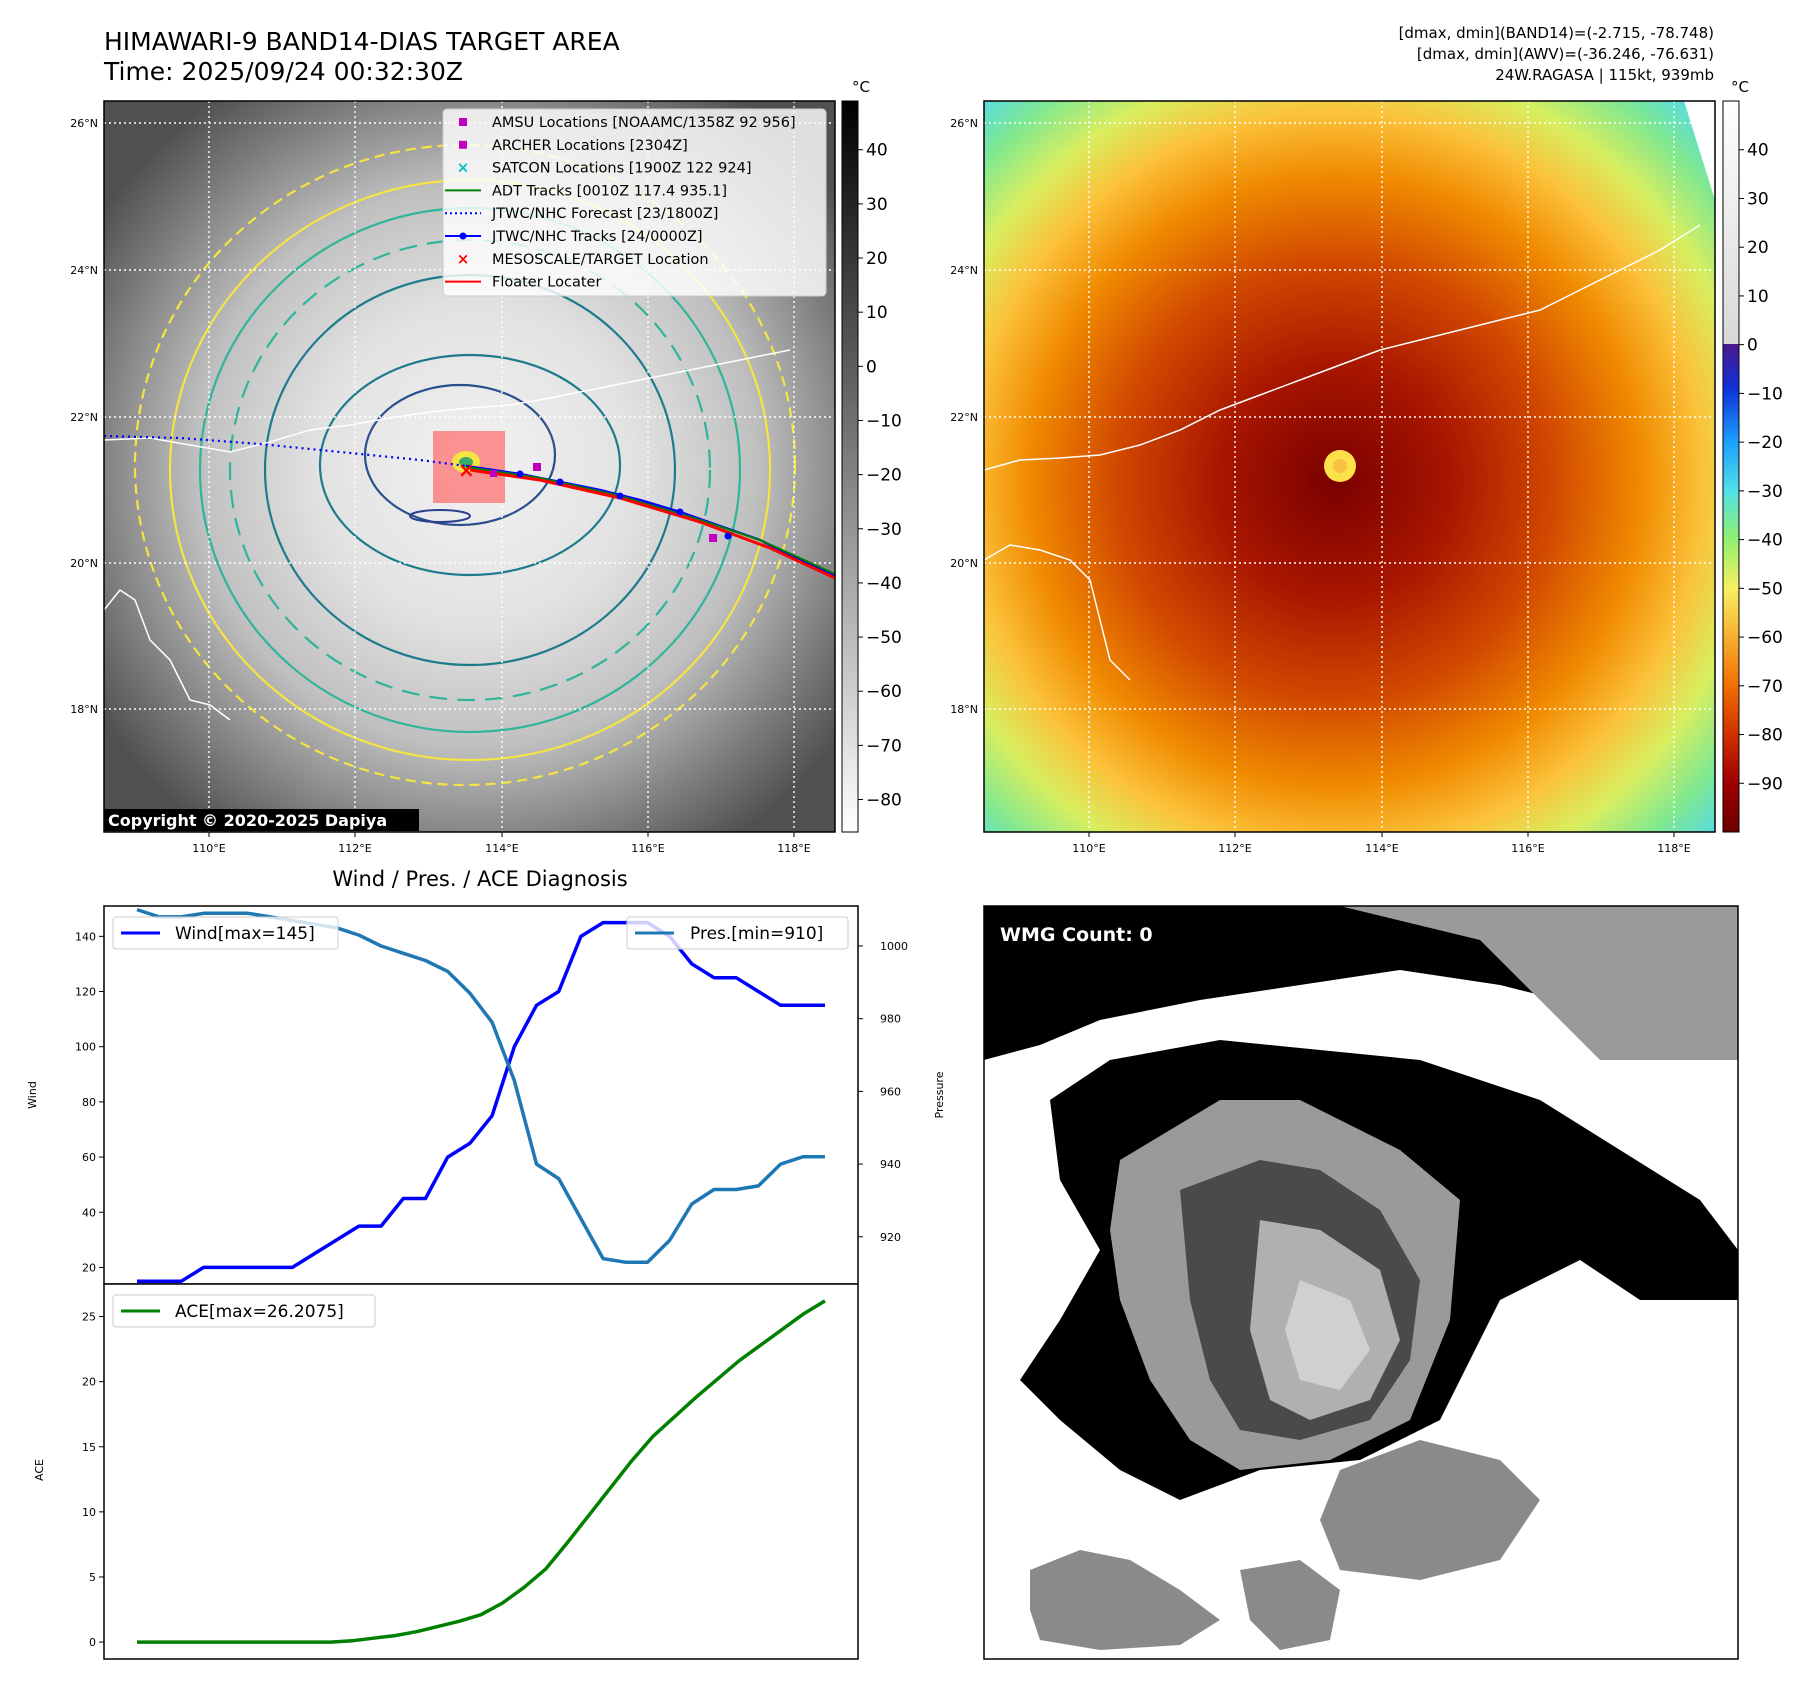 This screenshot has height=1690, width=1797. Describe the element at coordinates (89, 1317) in the screenshot. I see `ace-tick-label: 25` at that location.